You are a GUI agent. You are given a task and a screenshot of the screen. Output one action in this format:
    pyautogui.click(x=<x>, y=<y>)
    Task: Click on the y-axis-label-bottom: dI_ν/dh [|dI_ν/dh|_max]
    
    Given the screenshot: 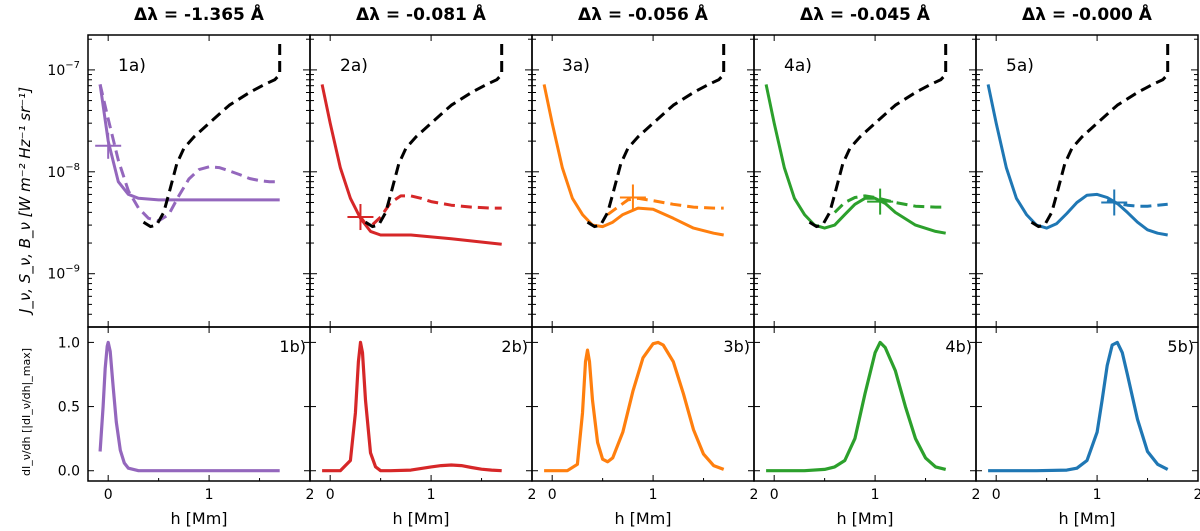 What is the action you would take?
    pyautogui.click(x=26, y=412)
    